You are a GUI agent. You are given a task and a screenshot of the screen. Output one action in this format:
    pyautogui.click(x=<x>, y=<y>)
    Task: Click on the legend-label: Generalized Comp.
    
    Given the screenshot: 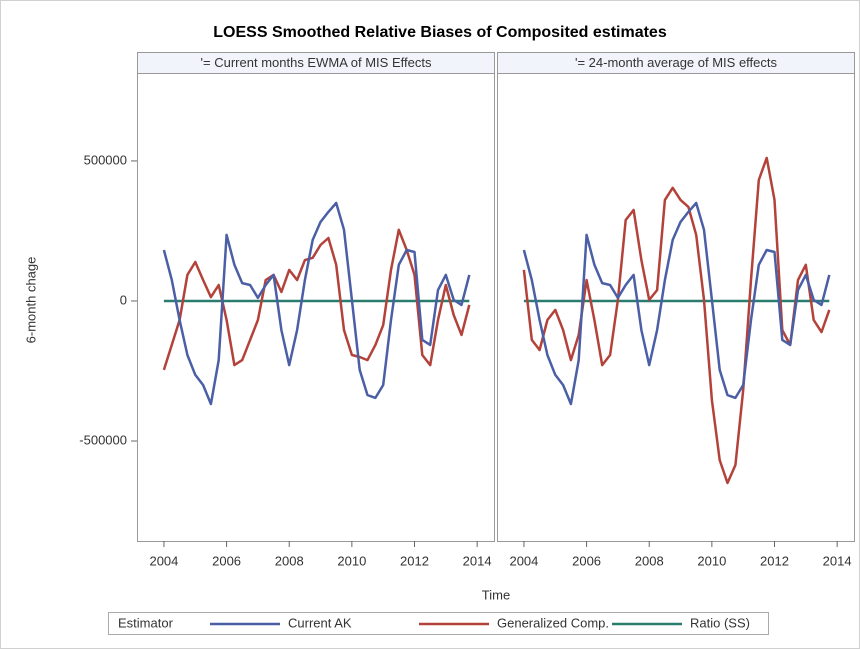 What is the action you would take?
    pyautogui.click(x=553, y=622)
    